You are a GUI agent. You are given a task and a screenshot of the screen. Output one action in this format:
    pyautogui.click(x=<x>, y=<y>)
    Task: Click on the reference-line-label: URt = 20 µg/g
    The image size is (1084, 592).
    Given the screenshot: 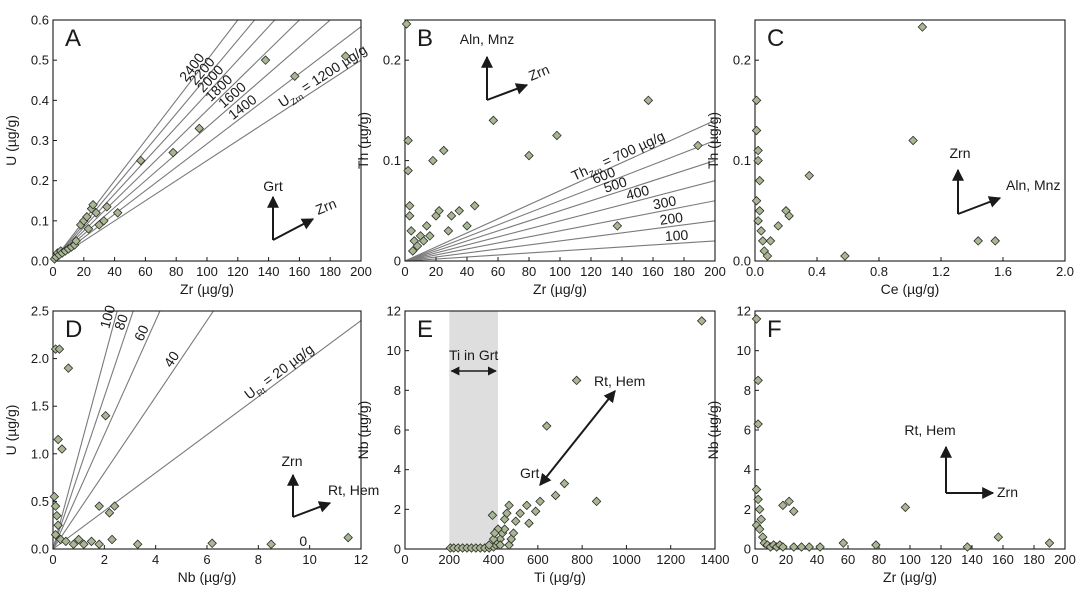 What is the action you would take?
    pyautogui.click(x=279, y=373)
    